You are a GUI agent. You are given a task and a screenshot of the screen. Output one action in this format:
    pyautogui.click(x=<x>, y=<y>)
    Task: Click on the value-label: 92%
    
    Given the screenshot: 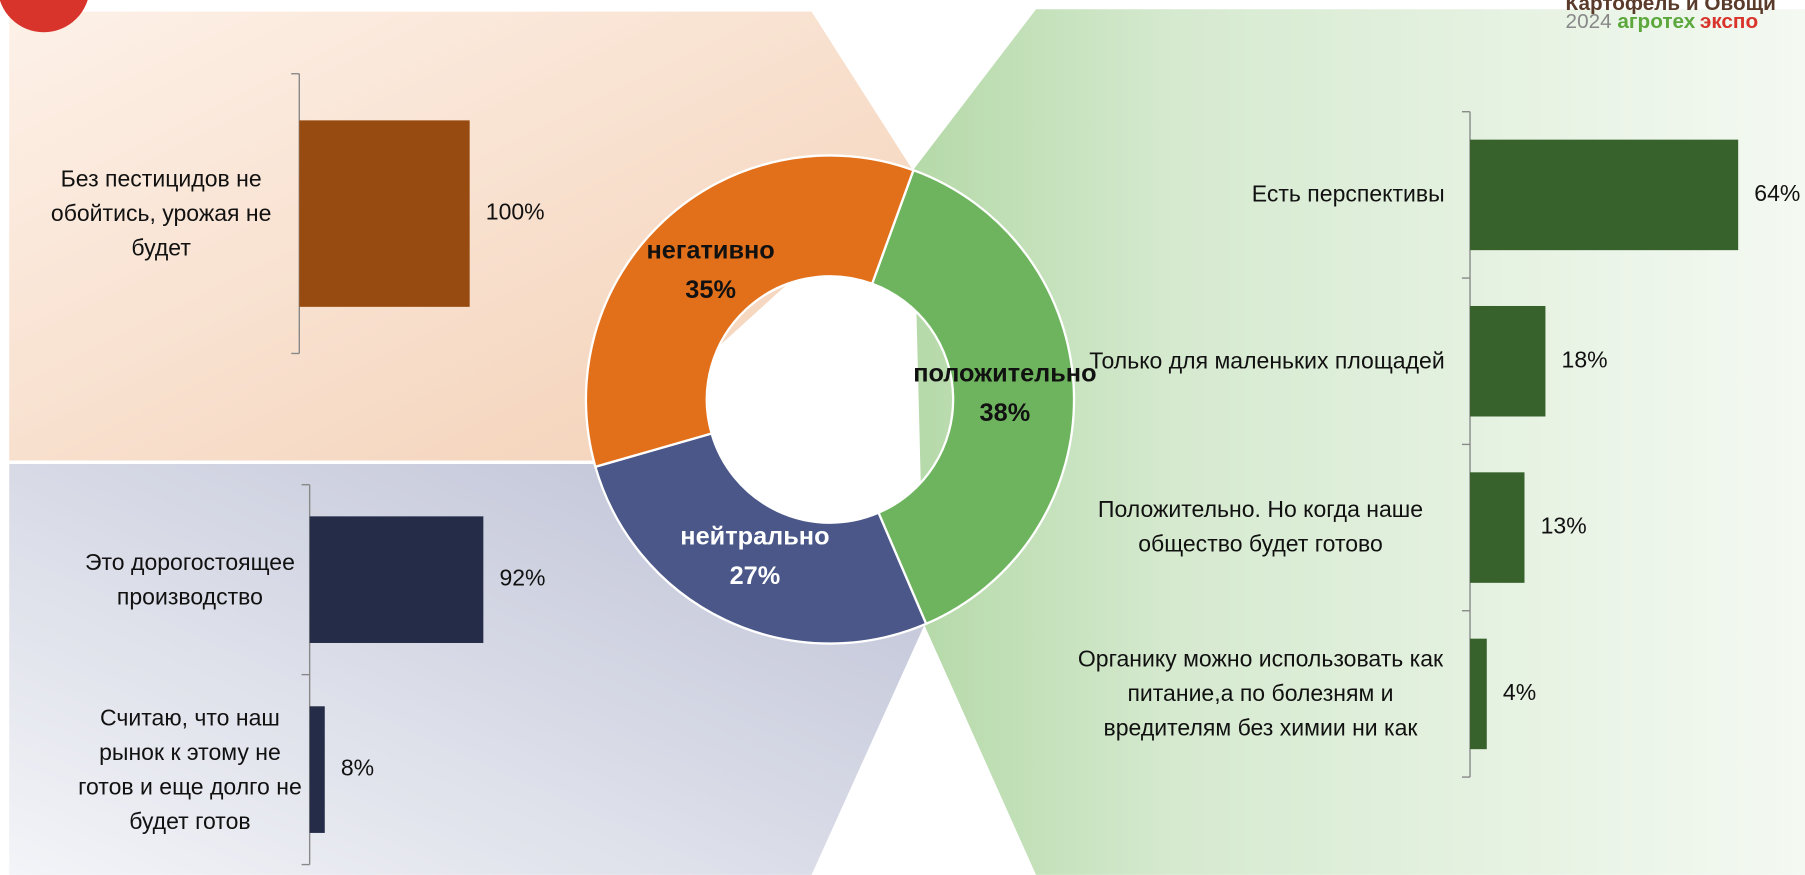 What is the action you would take?
    pyautogui.click(x=522, y=578)
    